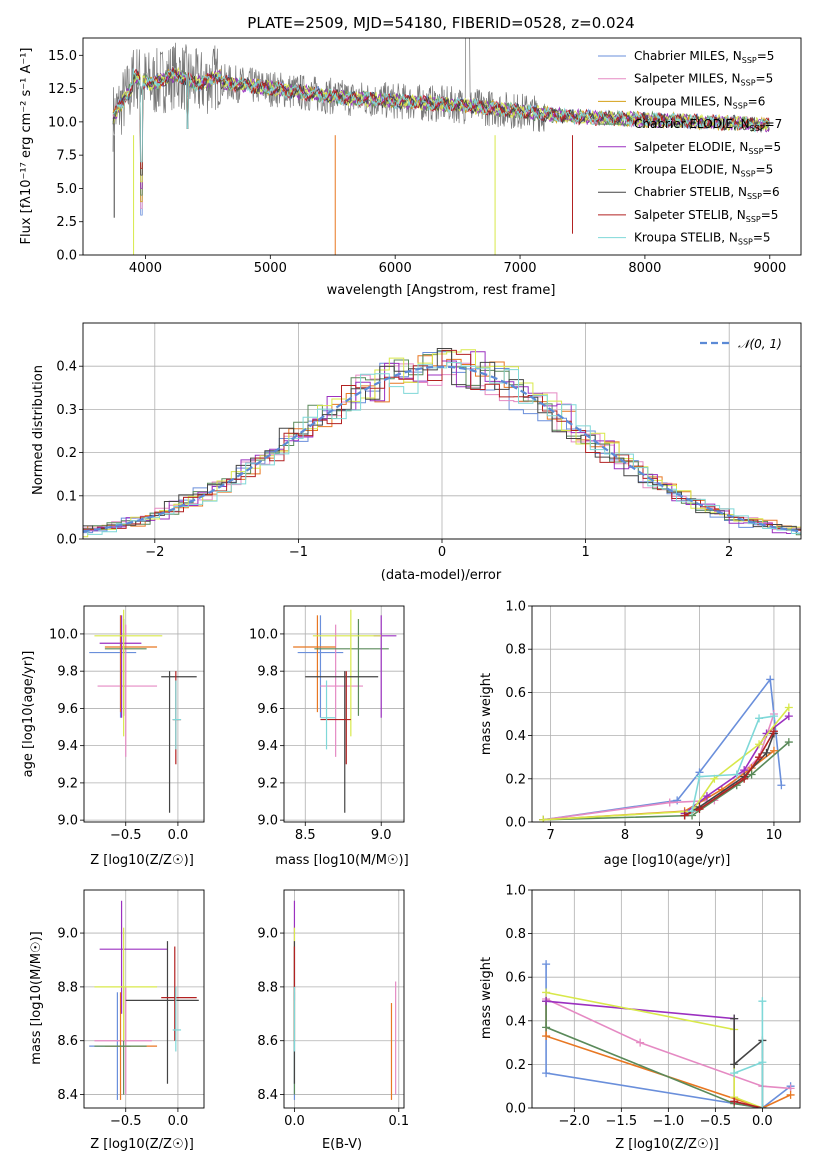 Image resolution: width=819 pixels, height=1170 pixels. What do you see at coordinates (762, 238) in the screenshot?
I see `spectrum-legend-tail-8: =5` at bounding box center [762, 238].